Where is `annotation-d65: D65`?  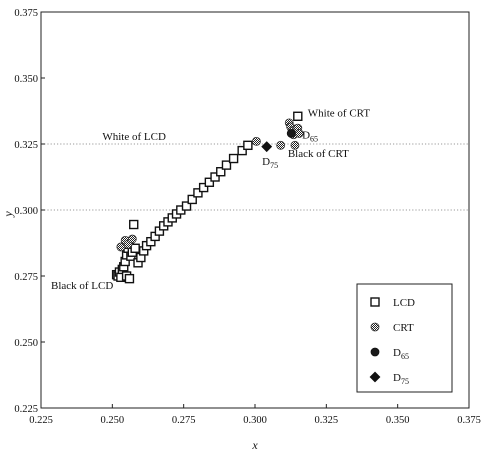
annotation-d65: D65 is located at coordinates (310, 137).